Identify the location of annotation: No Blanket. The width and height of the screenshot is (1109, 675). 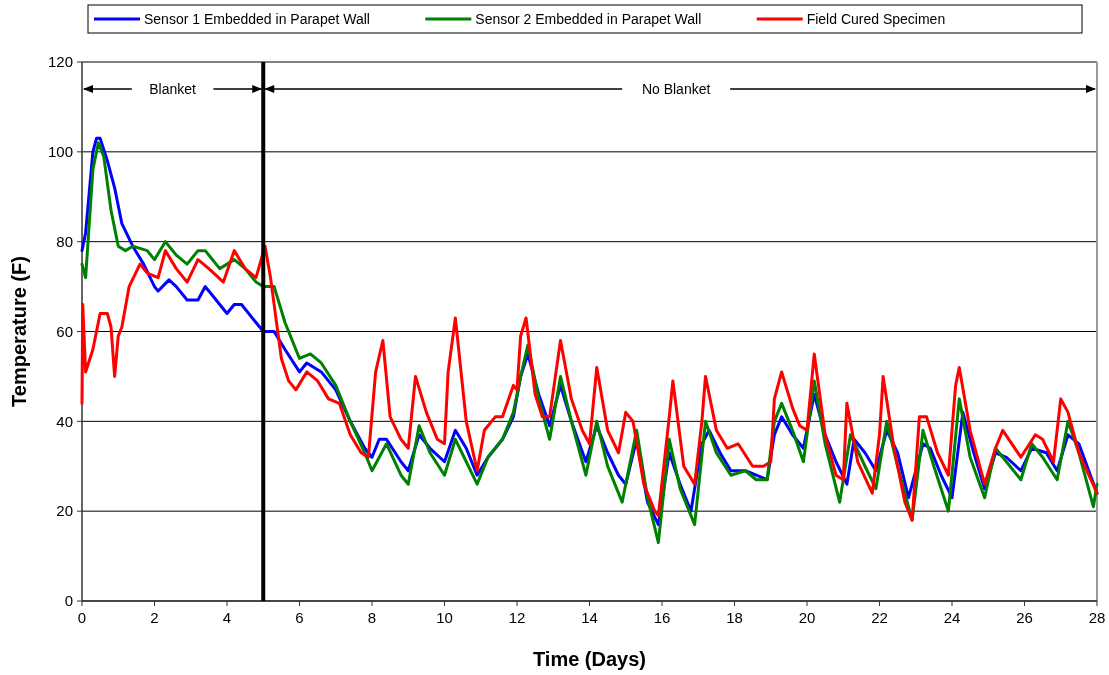
(676, 88).